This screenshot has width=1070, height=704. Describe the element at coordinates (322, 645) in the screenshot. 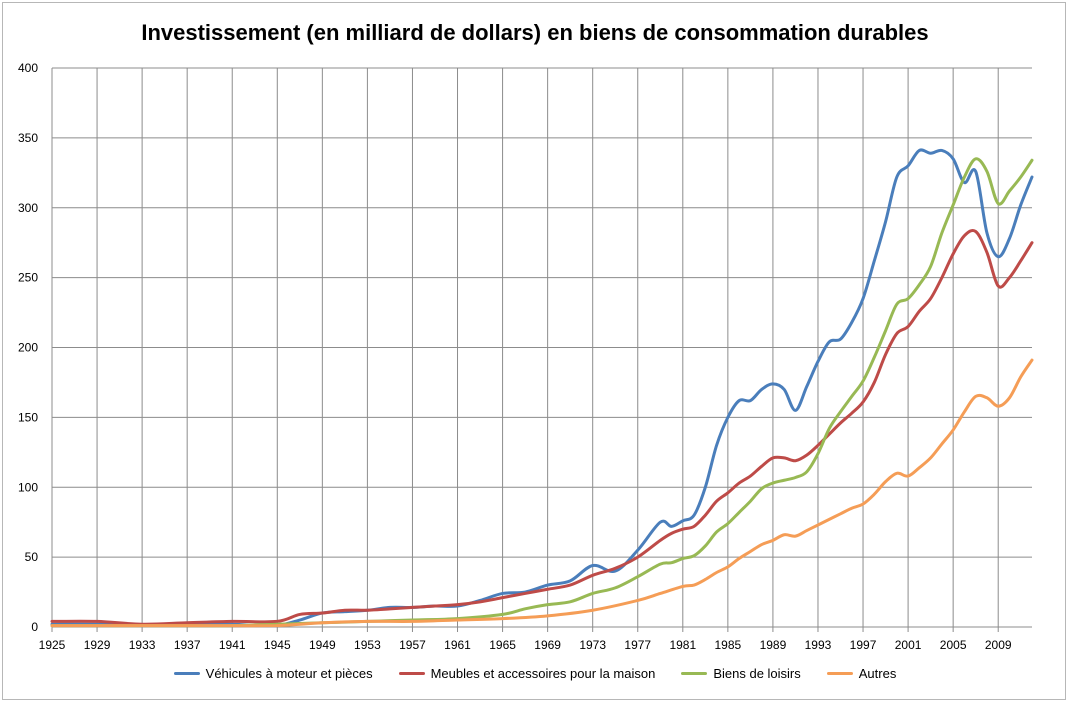

I see `x-tick-label: 1949` at that location.